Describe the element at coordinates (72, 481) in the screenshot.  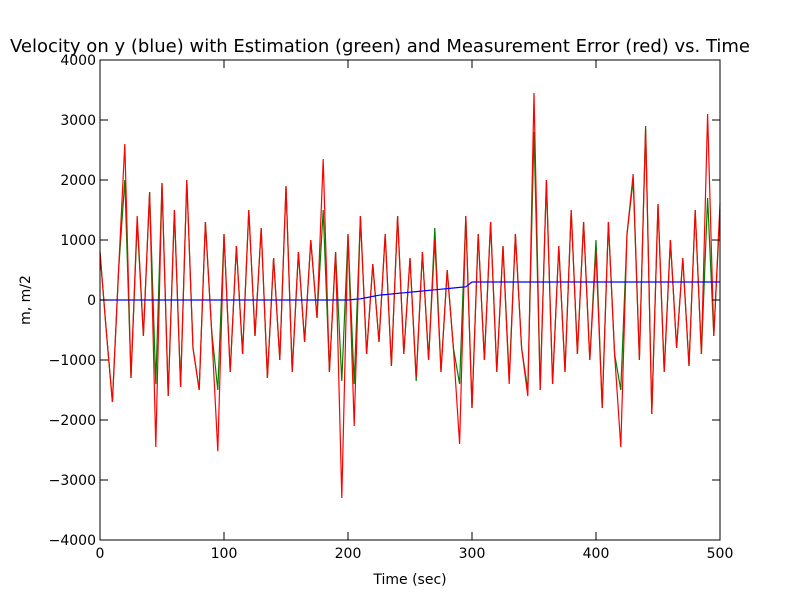
I see `y-tick-label: −3000` at that location.